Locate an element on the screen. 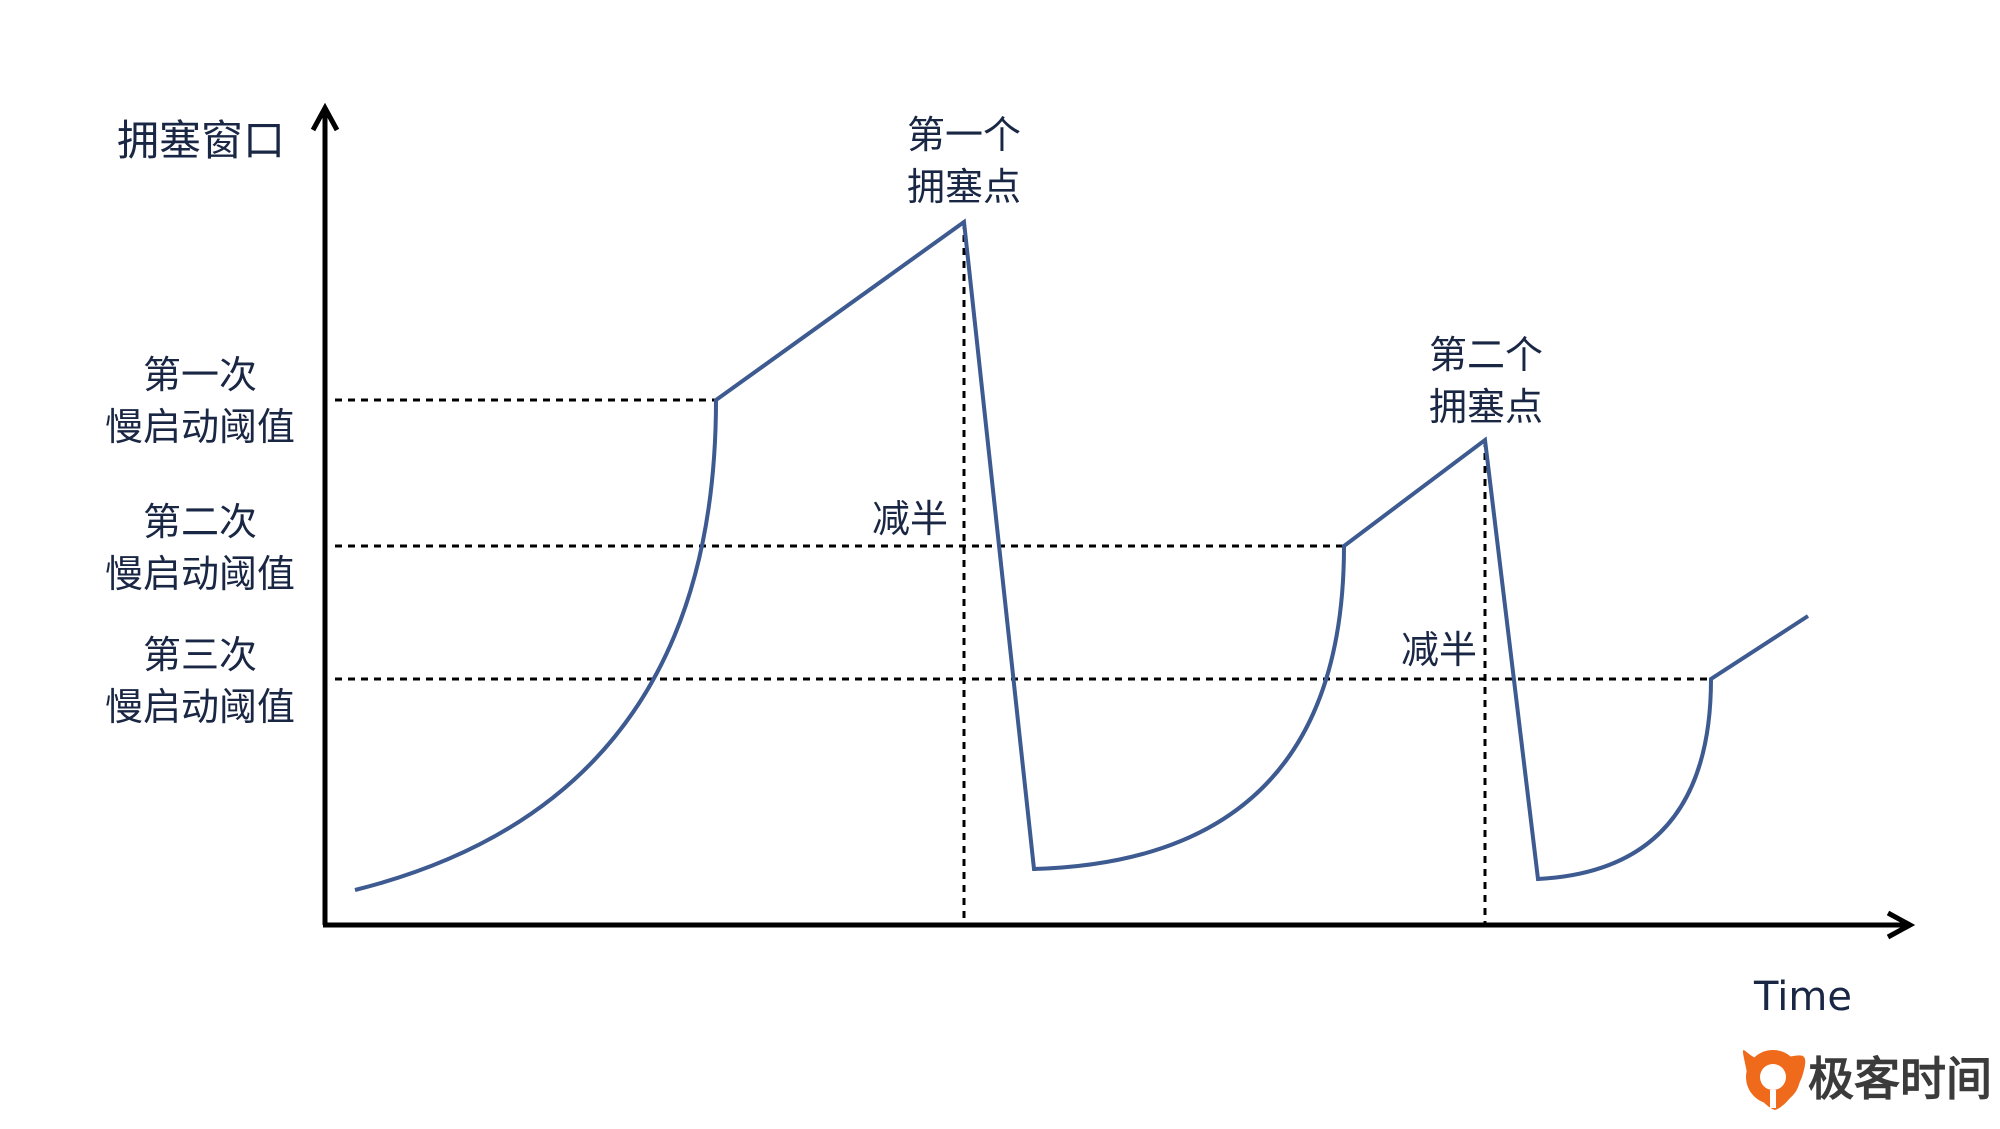  threshold-2-line1: 第二次 is located at coordinates (200, 522).